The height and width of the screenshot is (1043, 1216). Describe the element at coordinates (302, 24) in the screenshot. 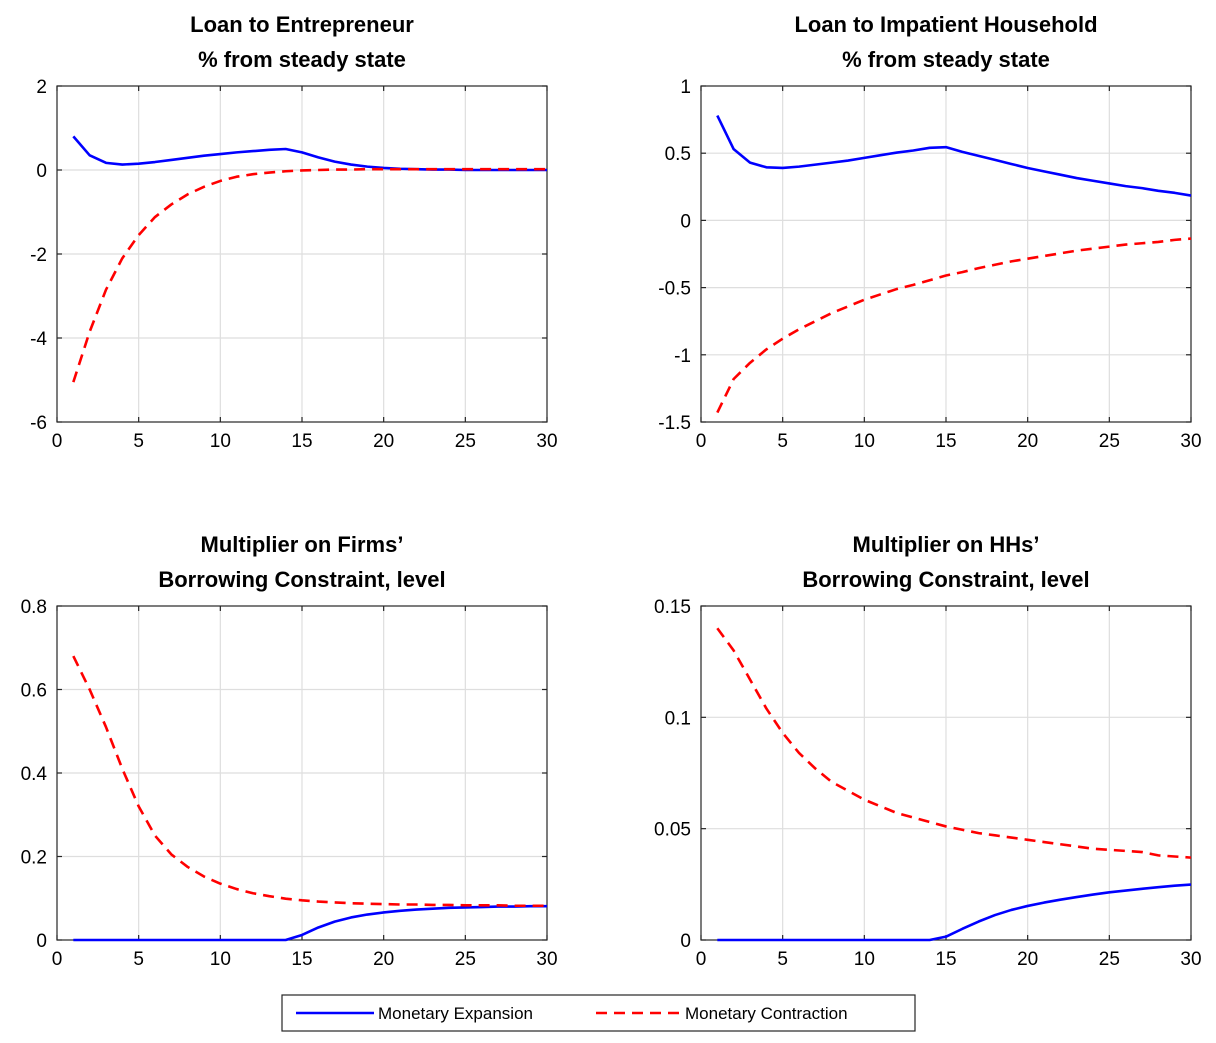

I see `chart-title-line-1: Loan to Entrepreneur` at that location.